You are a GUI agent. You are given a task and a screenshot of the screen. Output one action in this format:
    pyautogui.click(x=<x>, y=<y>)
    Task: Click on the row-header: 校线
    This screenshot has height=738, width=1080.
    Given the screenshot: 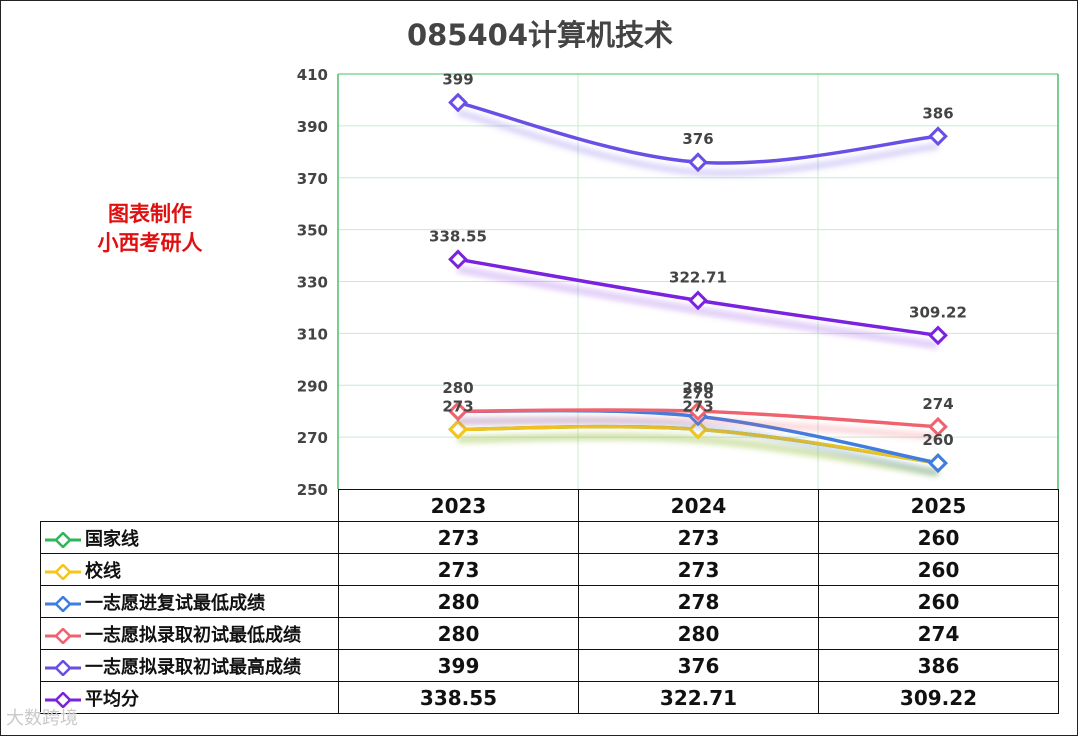 What is the action you would take?
    pyautogui.click(x=189, y=569)
    